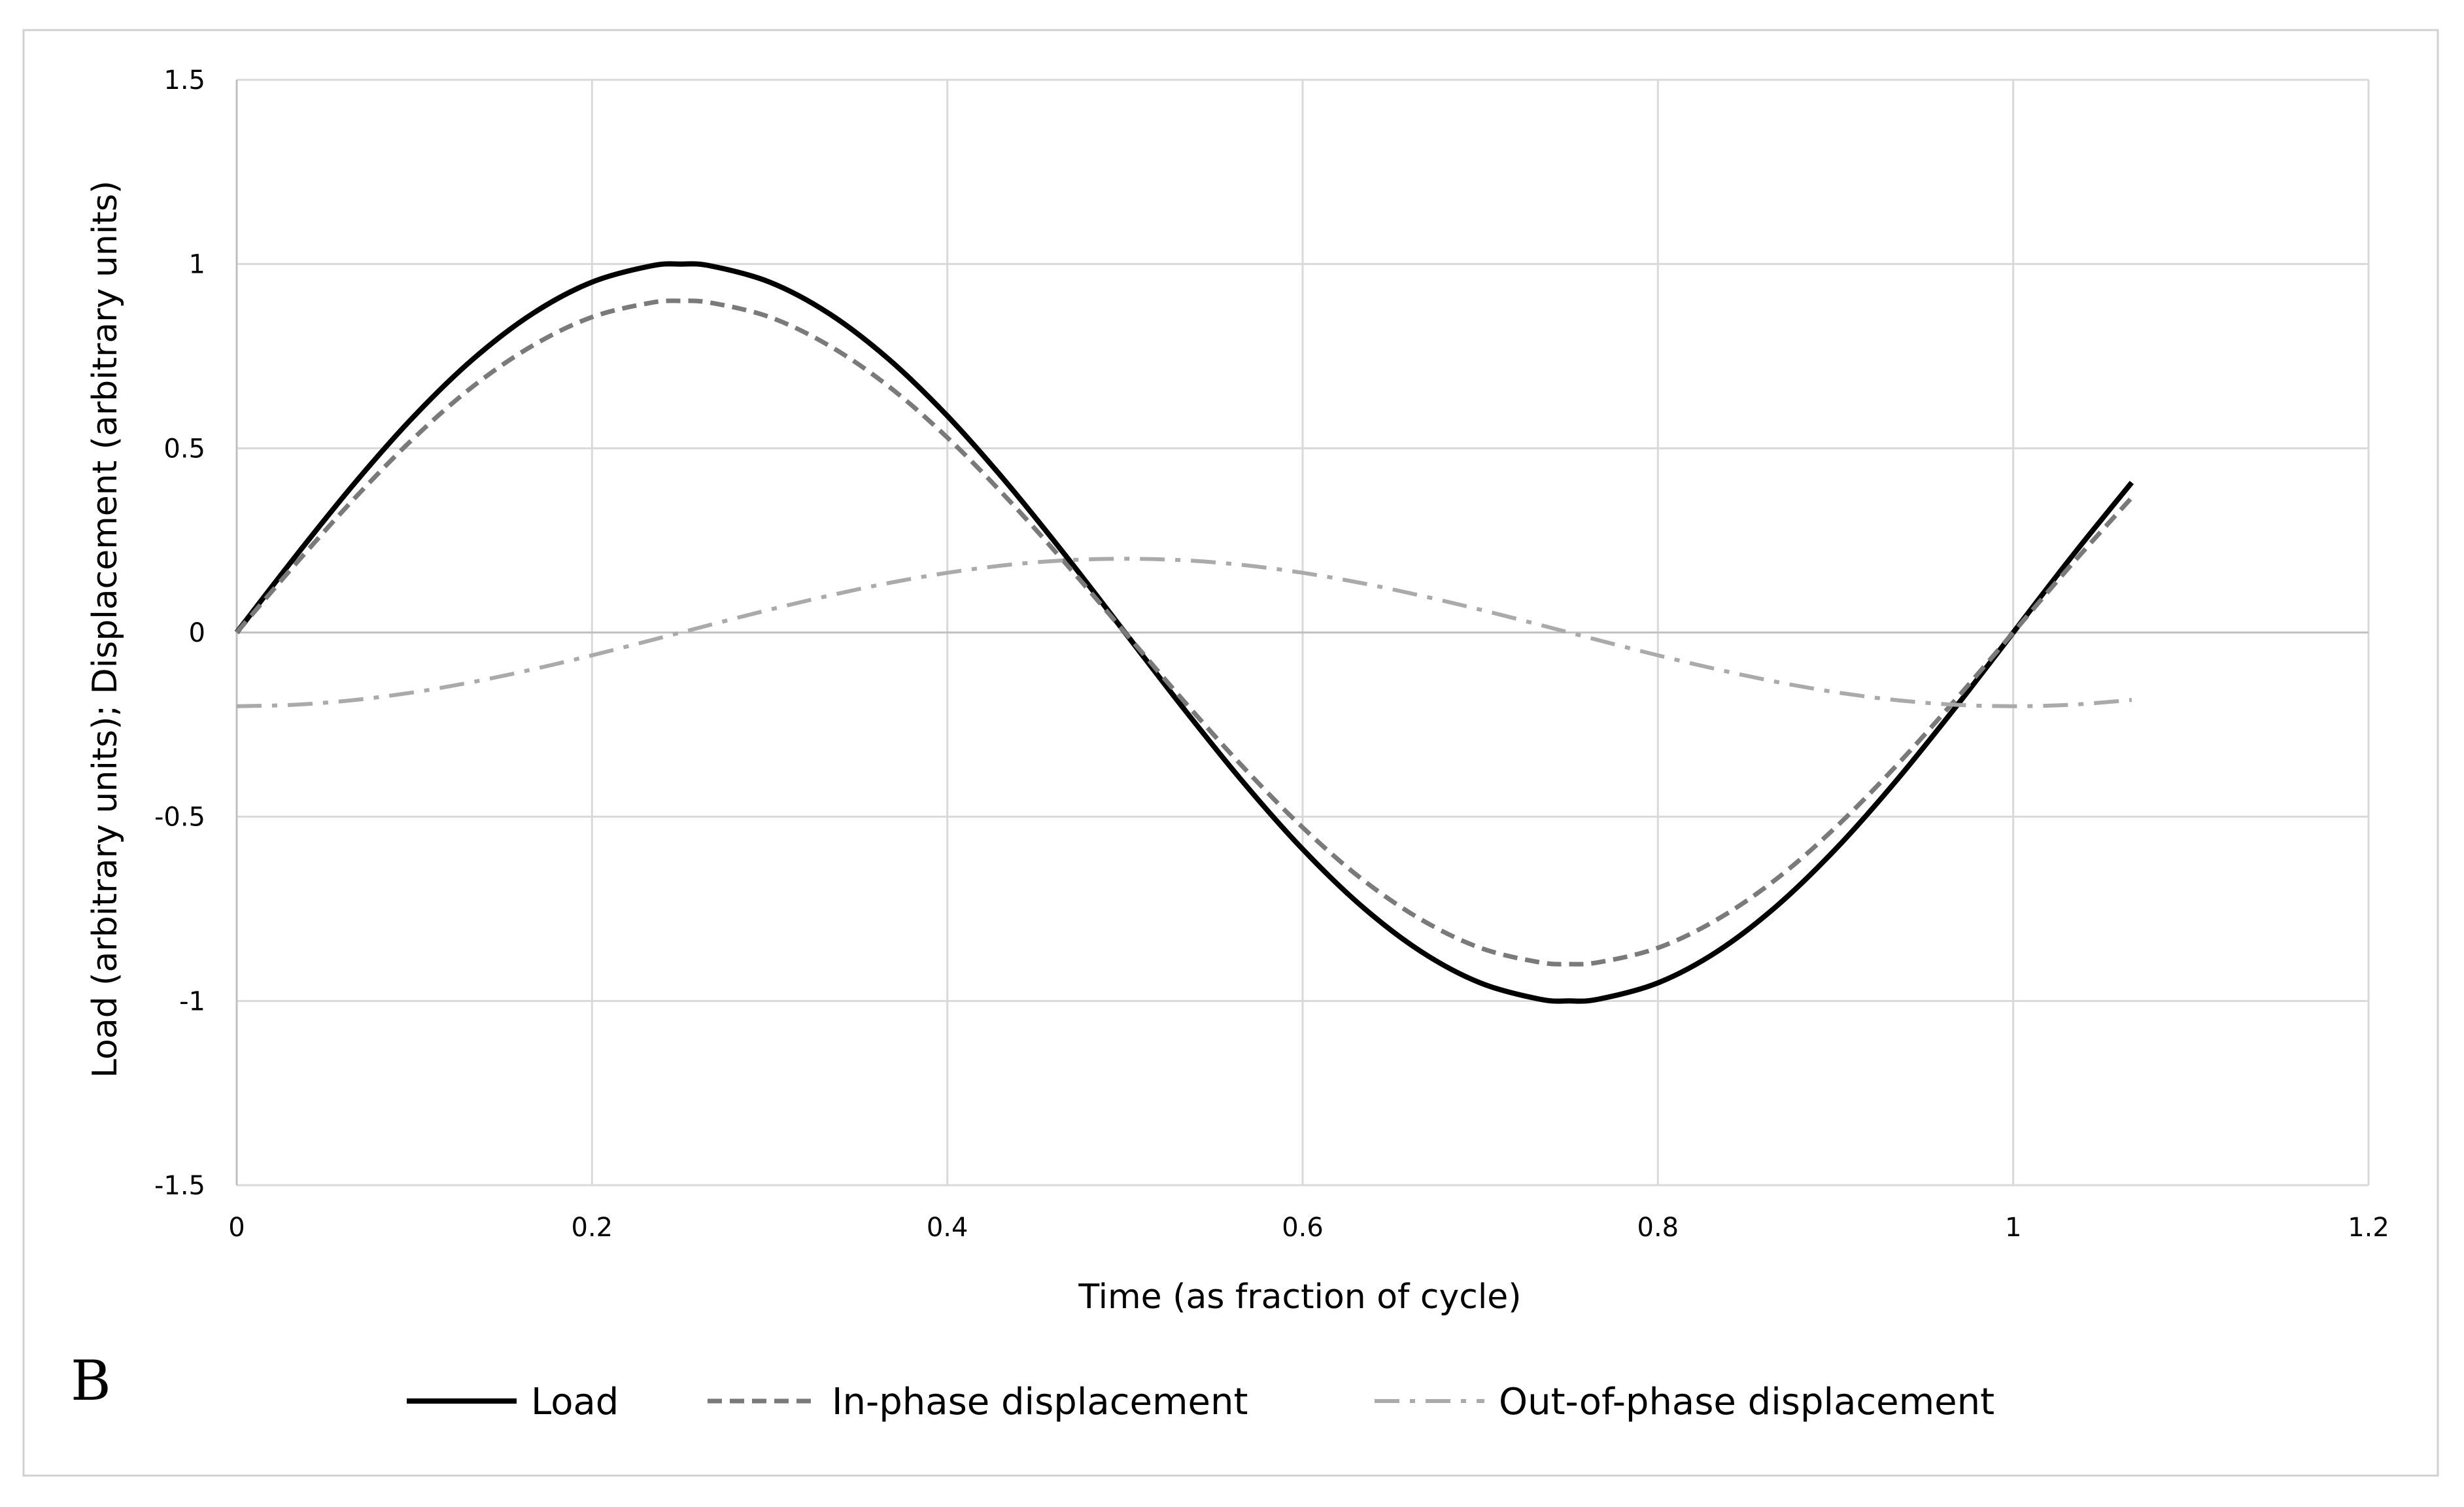 This screenshot has width=2464, height=1507. Describe the element at coordinates (91, 1381) in the screenshot. I see `panel-label: B` at that location.